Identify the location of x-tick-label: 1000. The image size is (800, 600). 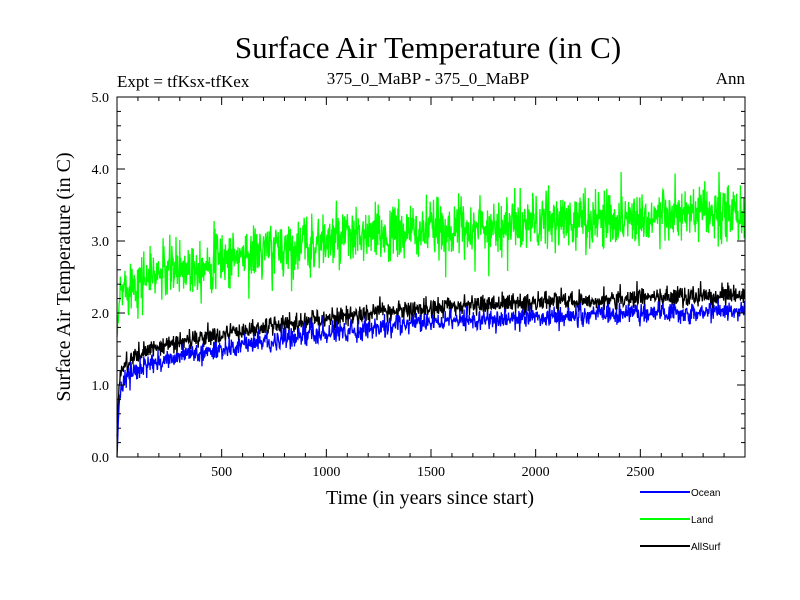
(326, 472).